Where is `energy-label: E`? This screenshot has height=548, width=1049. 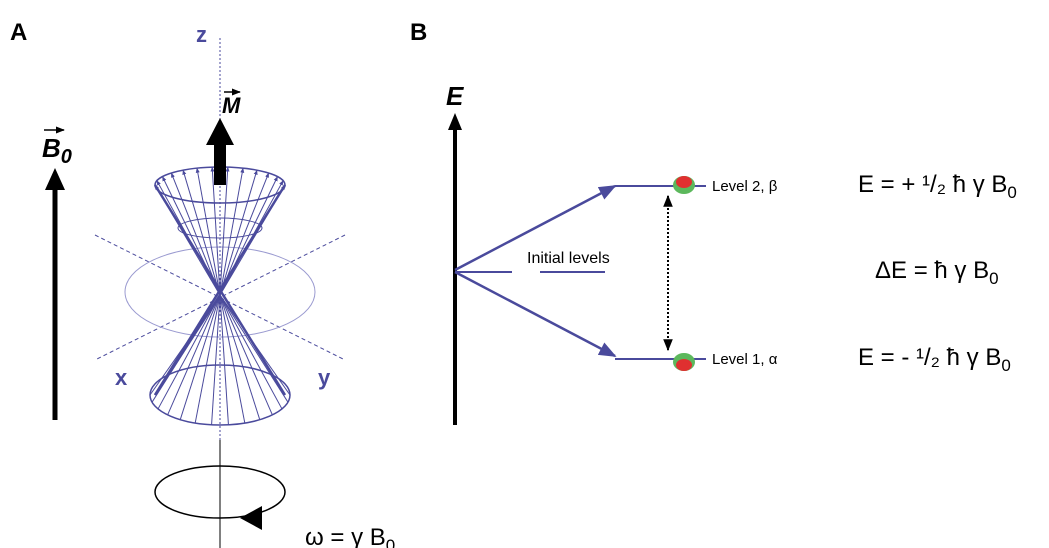
energy-label: E is located at coordinates (455, 96).